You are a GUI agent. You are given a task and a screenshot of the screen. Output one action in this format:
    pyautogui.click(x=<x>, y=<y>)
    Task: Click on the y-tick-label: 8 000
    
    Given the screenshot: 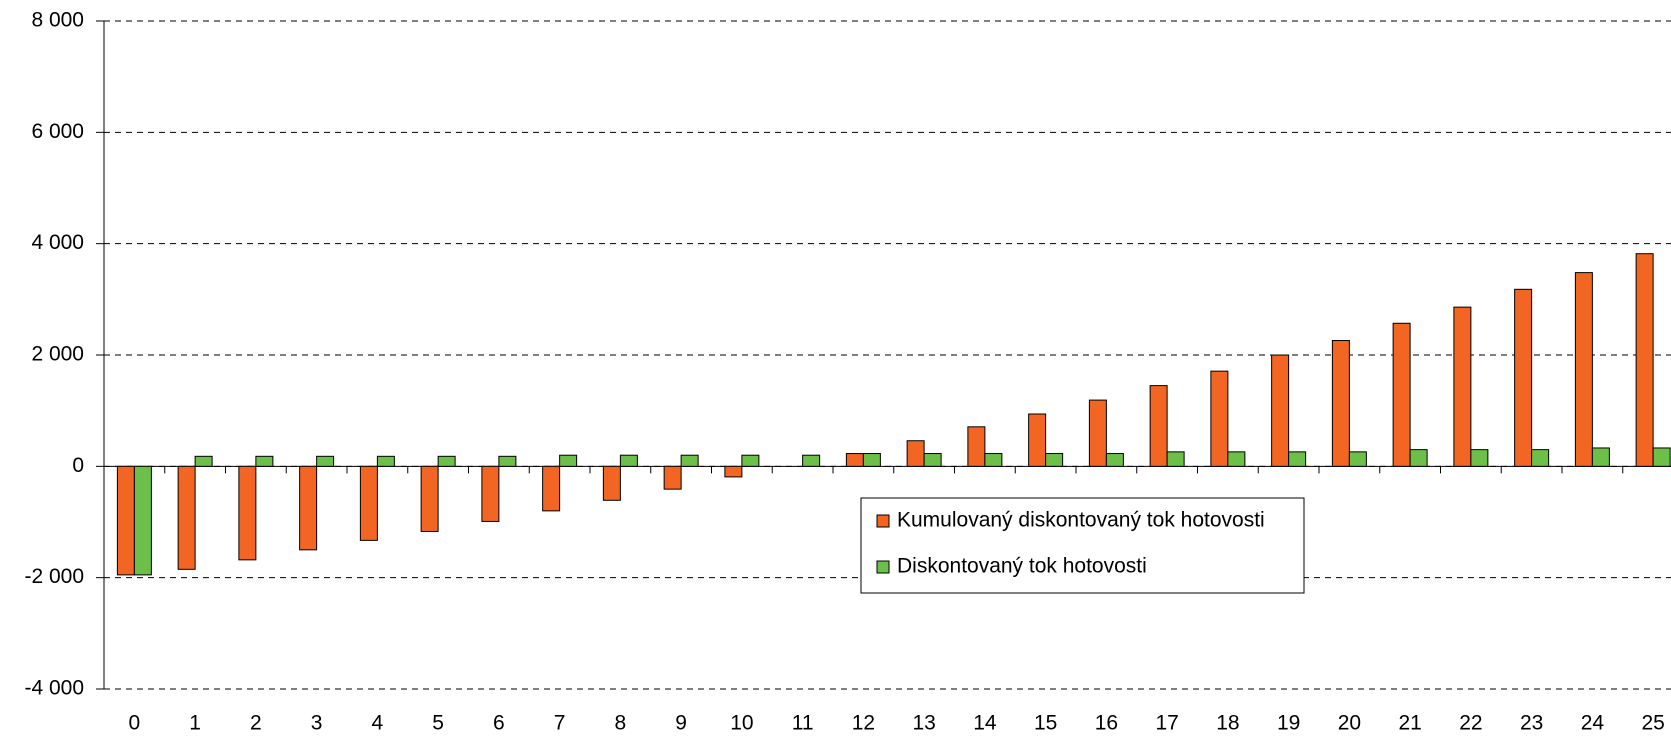 What is the action you would take?
    pyautogui.click(x=57, y=20)
    